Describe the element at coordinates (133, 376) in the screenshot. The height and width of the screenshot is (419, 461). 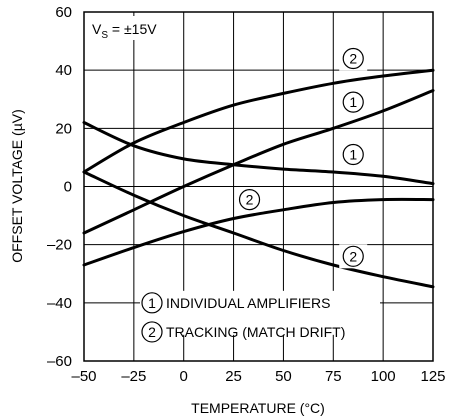
I see `x-tick-label: –25` at that location.